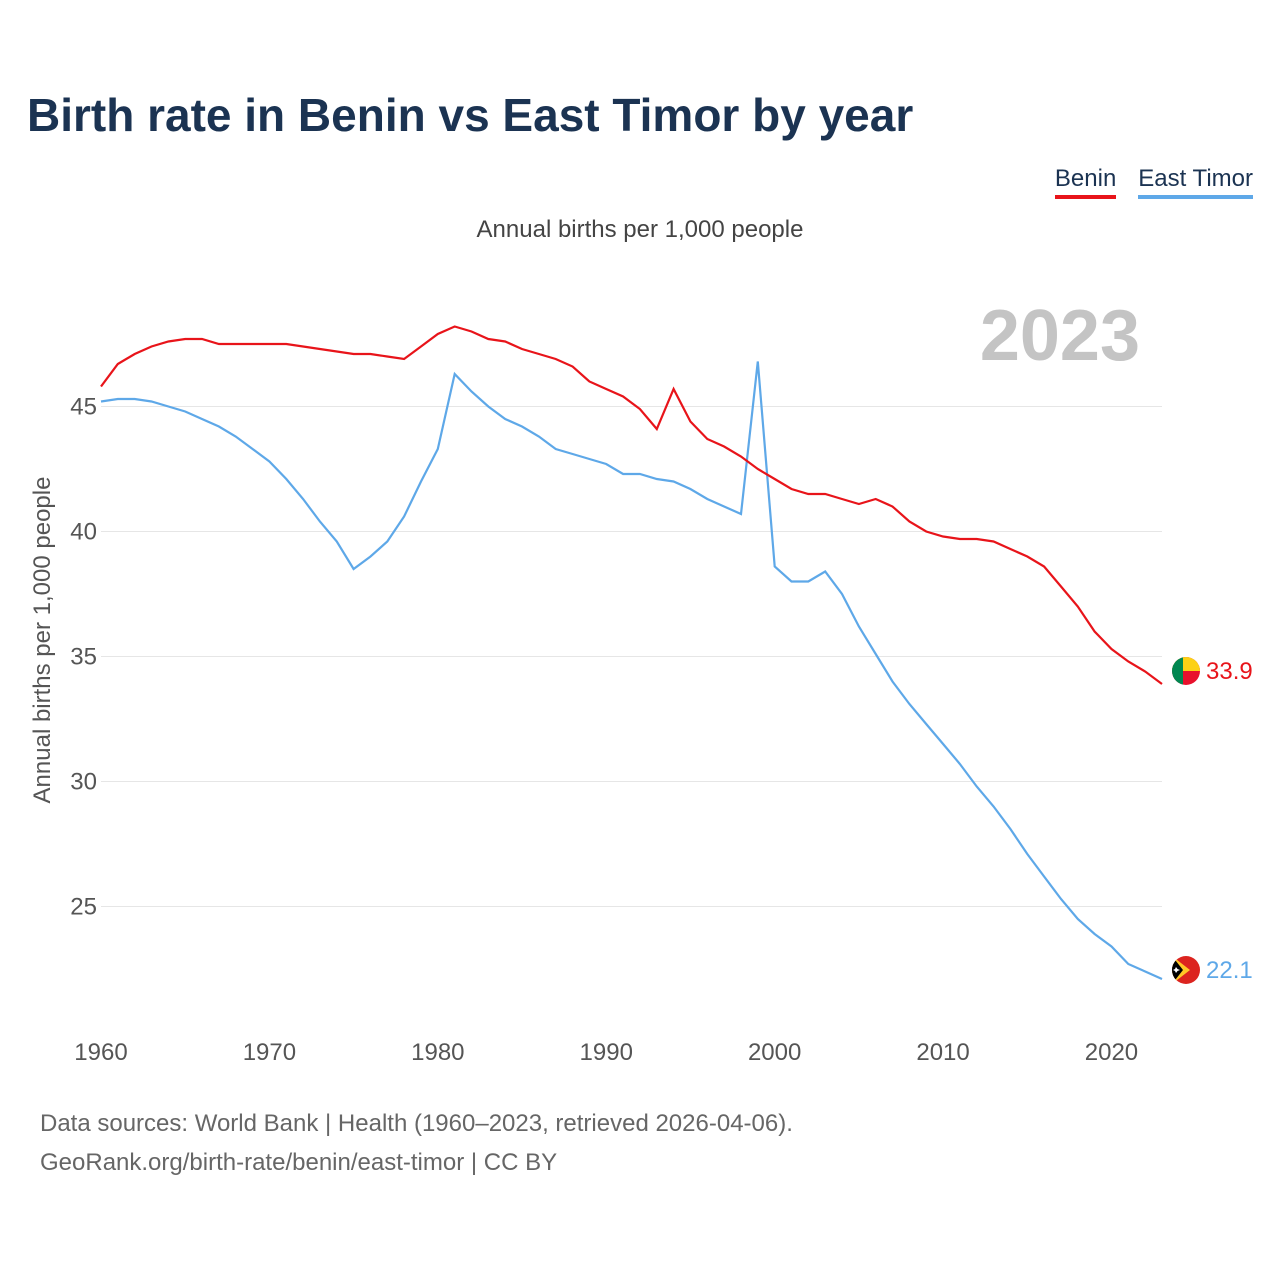  What do you see at coordinates (269, 1052) in the screenshot?
I see `x-tick-label: 1970` at bounding box center [269, 1052].